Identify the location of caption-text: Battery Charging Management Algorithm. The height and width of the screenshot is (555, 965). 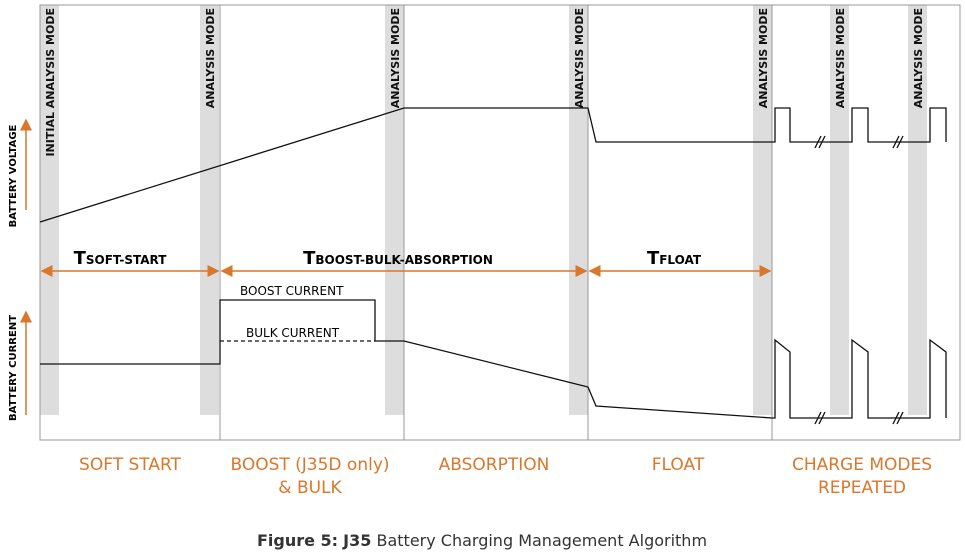
(541, 540).